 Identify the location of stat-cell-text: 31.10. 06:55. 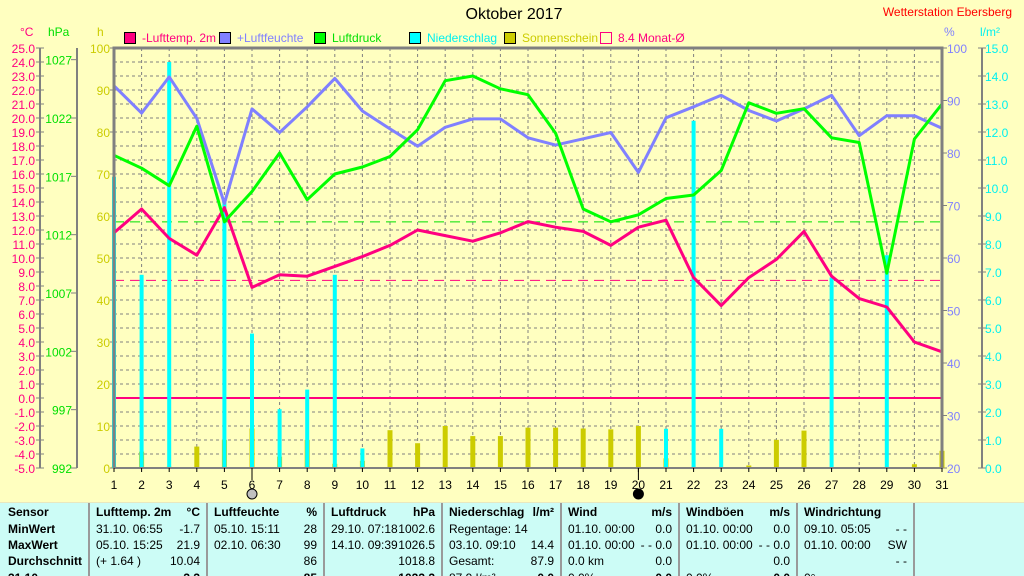
(129, 529).